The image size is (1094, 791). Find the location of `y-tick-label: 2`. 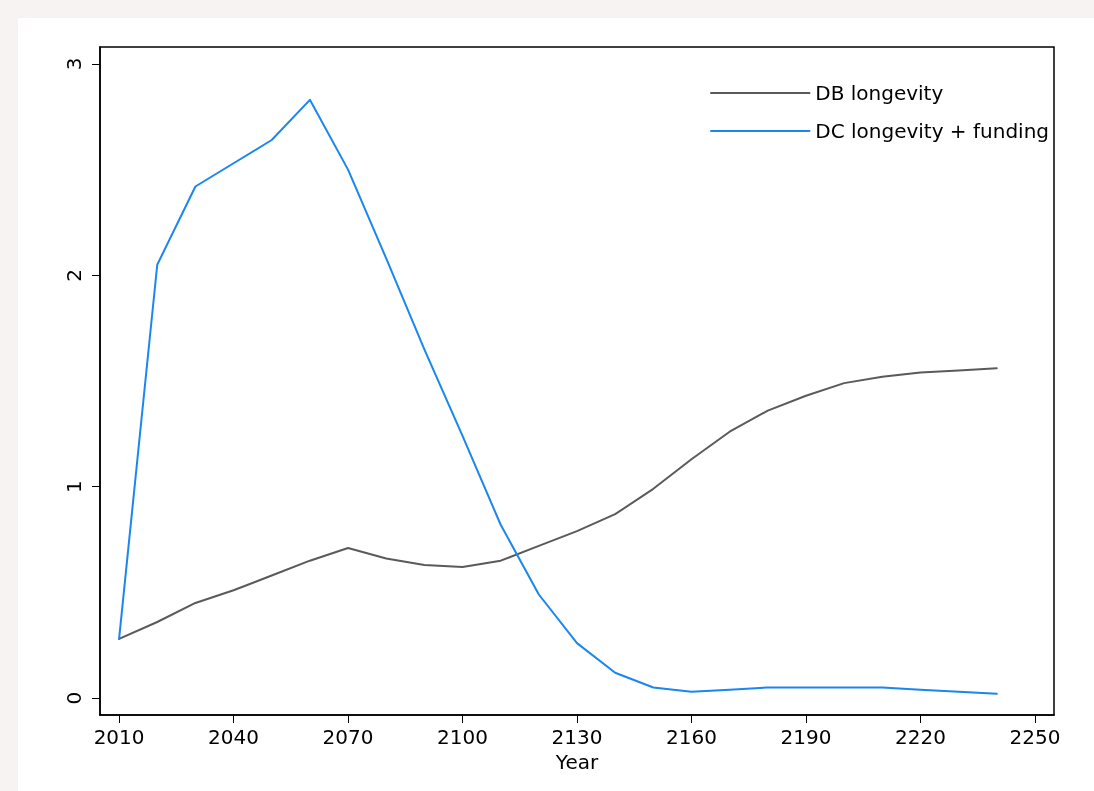

y-tick-label: 2 is located at coordinates (74, 275).